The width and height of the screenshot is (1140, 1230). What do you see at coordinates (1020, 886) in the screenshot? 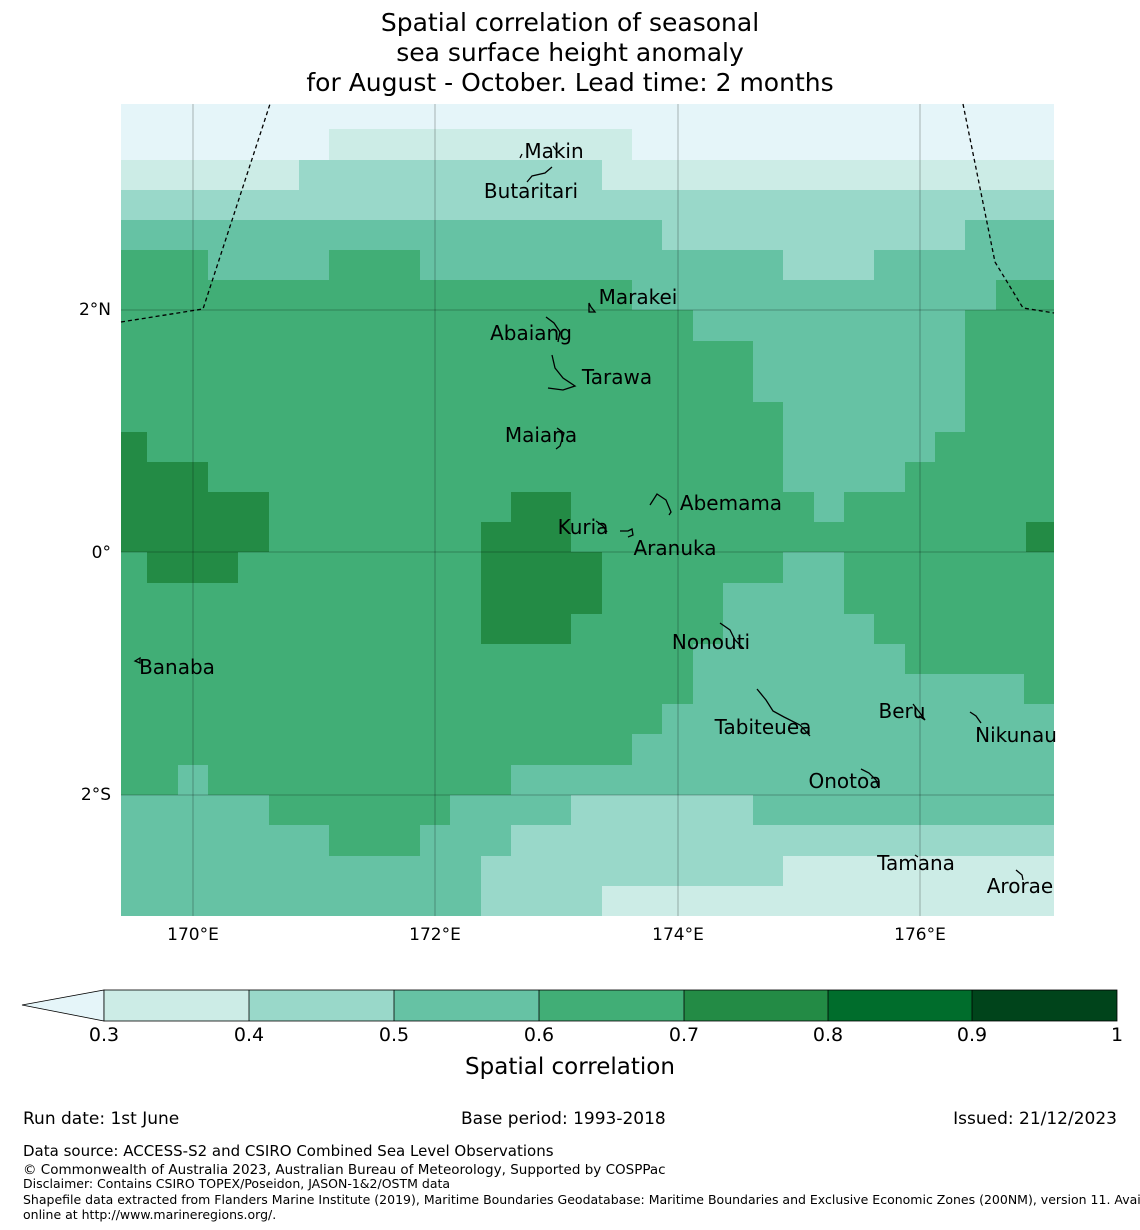
I see `label-arorae: Arorae` at bounding box center [1020, 886].